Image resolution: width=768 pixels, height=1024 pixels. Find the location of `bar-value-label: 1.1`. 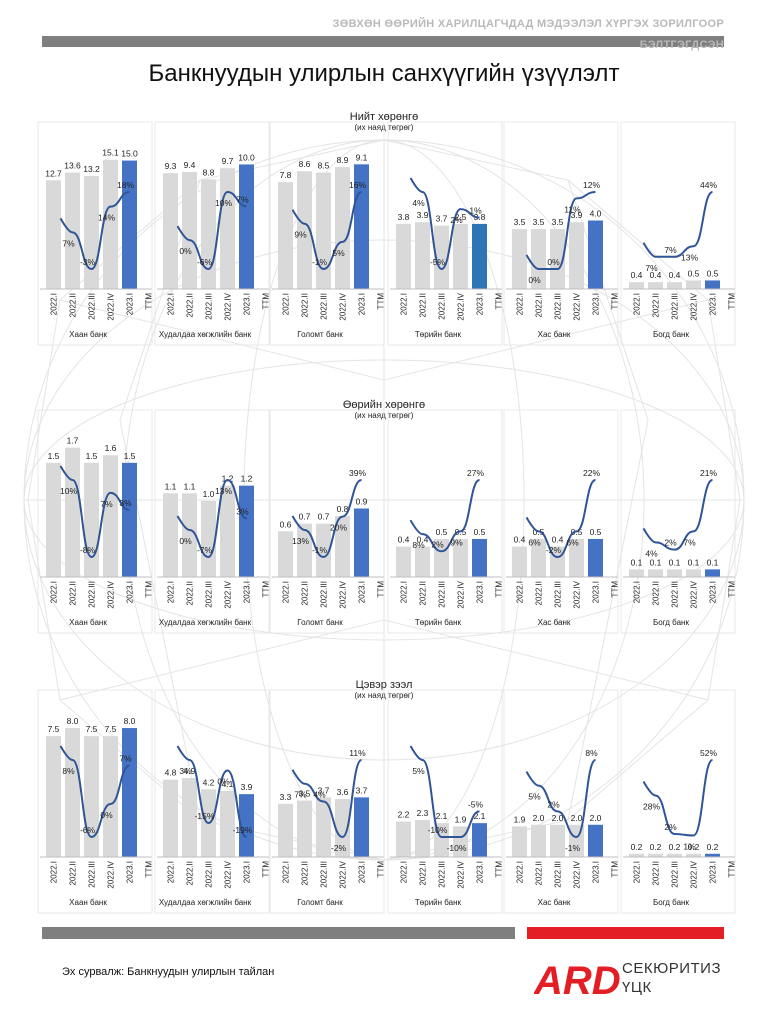

bar-value-label: 1.1 is located at coordinates (171, 486).